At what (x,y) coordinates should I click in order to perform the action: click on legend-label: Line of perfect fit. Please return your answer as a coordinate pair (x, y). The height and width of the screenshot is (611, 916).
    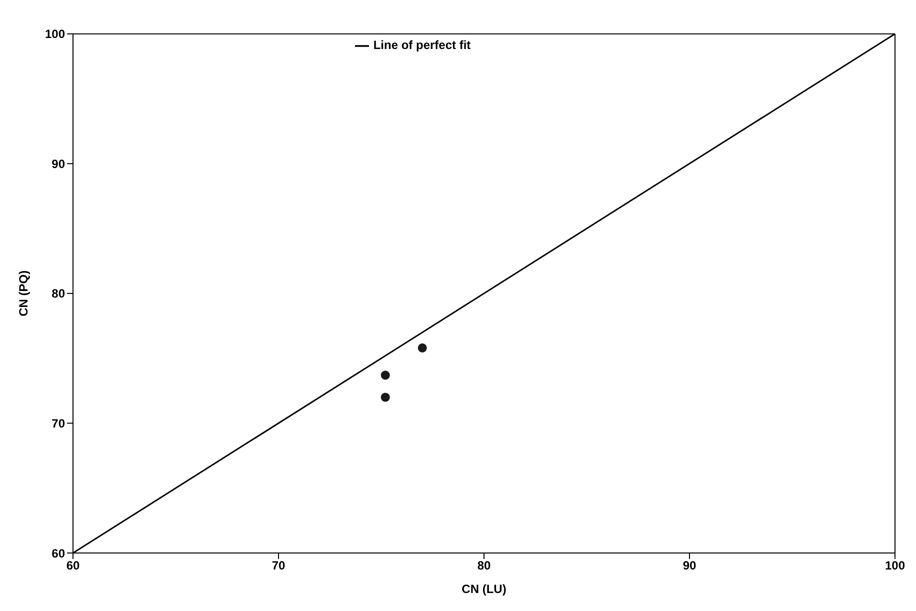
    Looking at the image, I should click on (422, 45).